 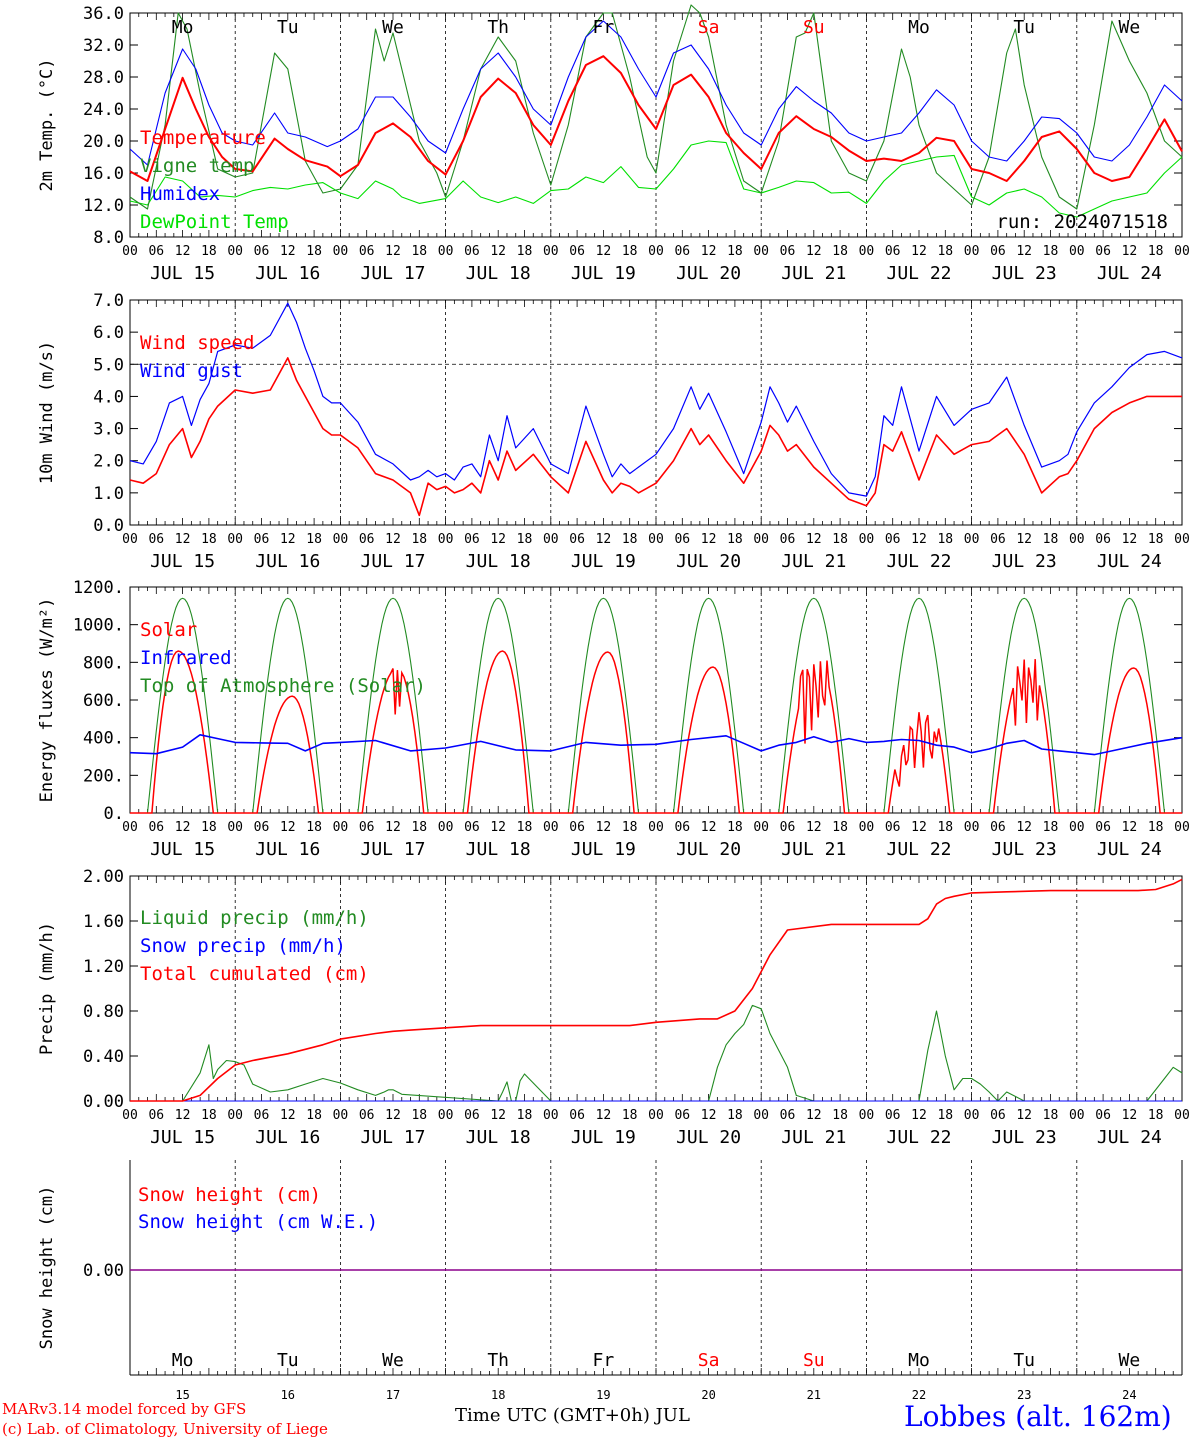 What do you see at coordinates (287, 561) in the screenshot?
I see `date-label: JUL 16` at bounding box center [287, 561].